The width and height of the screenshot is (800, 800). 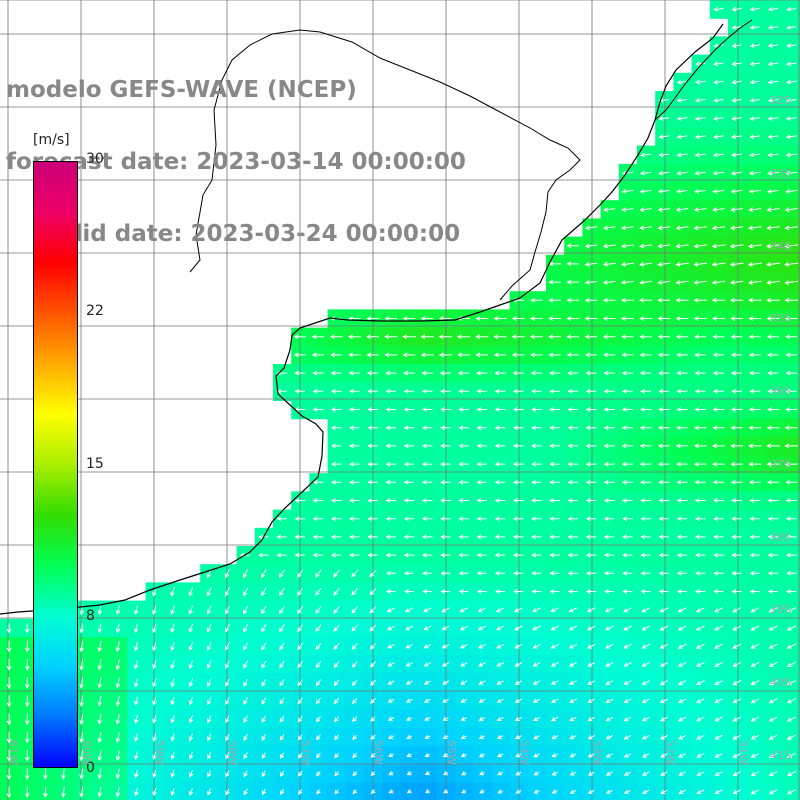 What do you see at coordinates (780, 100) in the screenshot?
I see `lat-label-32s: 32S` at bounding box center [780, 100].